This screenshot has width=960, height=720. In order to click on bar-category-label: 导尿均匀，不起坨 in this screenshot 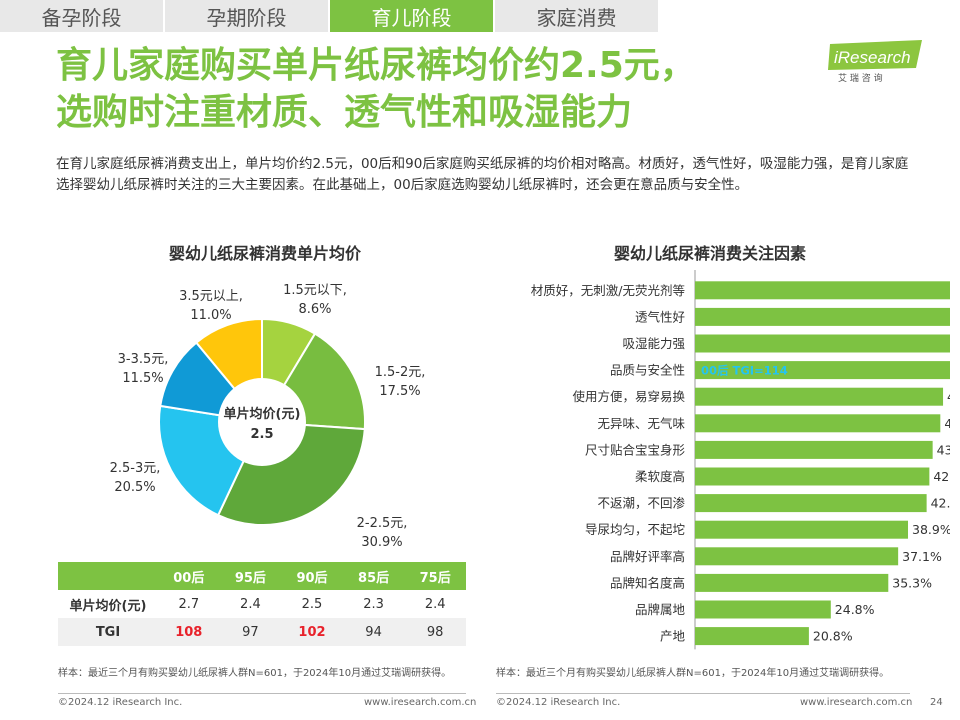, I will do `click(635, 529)`.